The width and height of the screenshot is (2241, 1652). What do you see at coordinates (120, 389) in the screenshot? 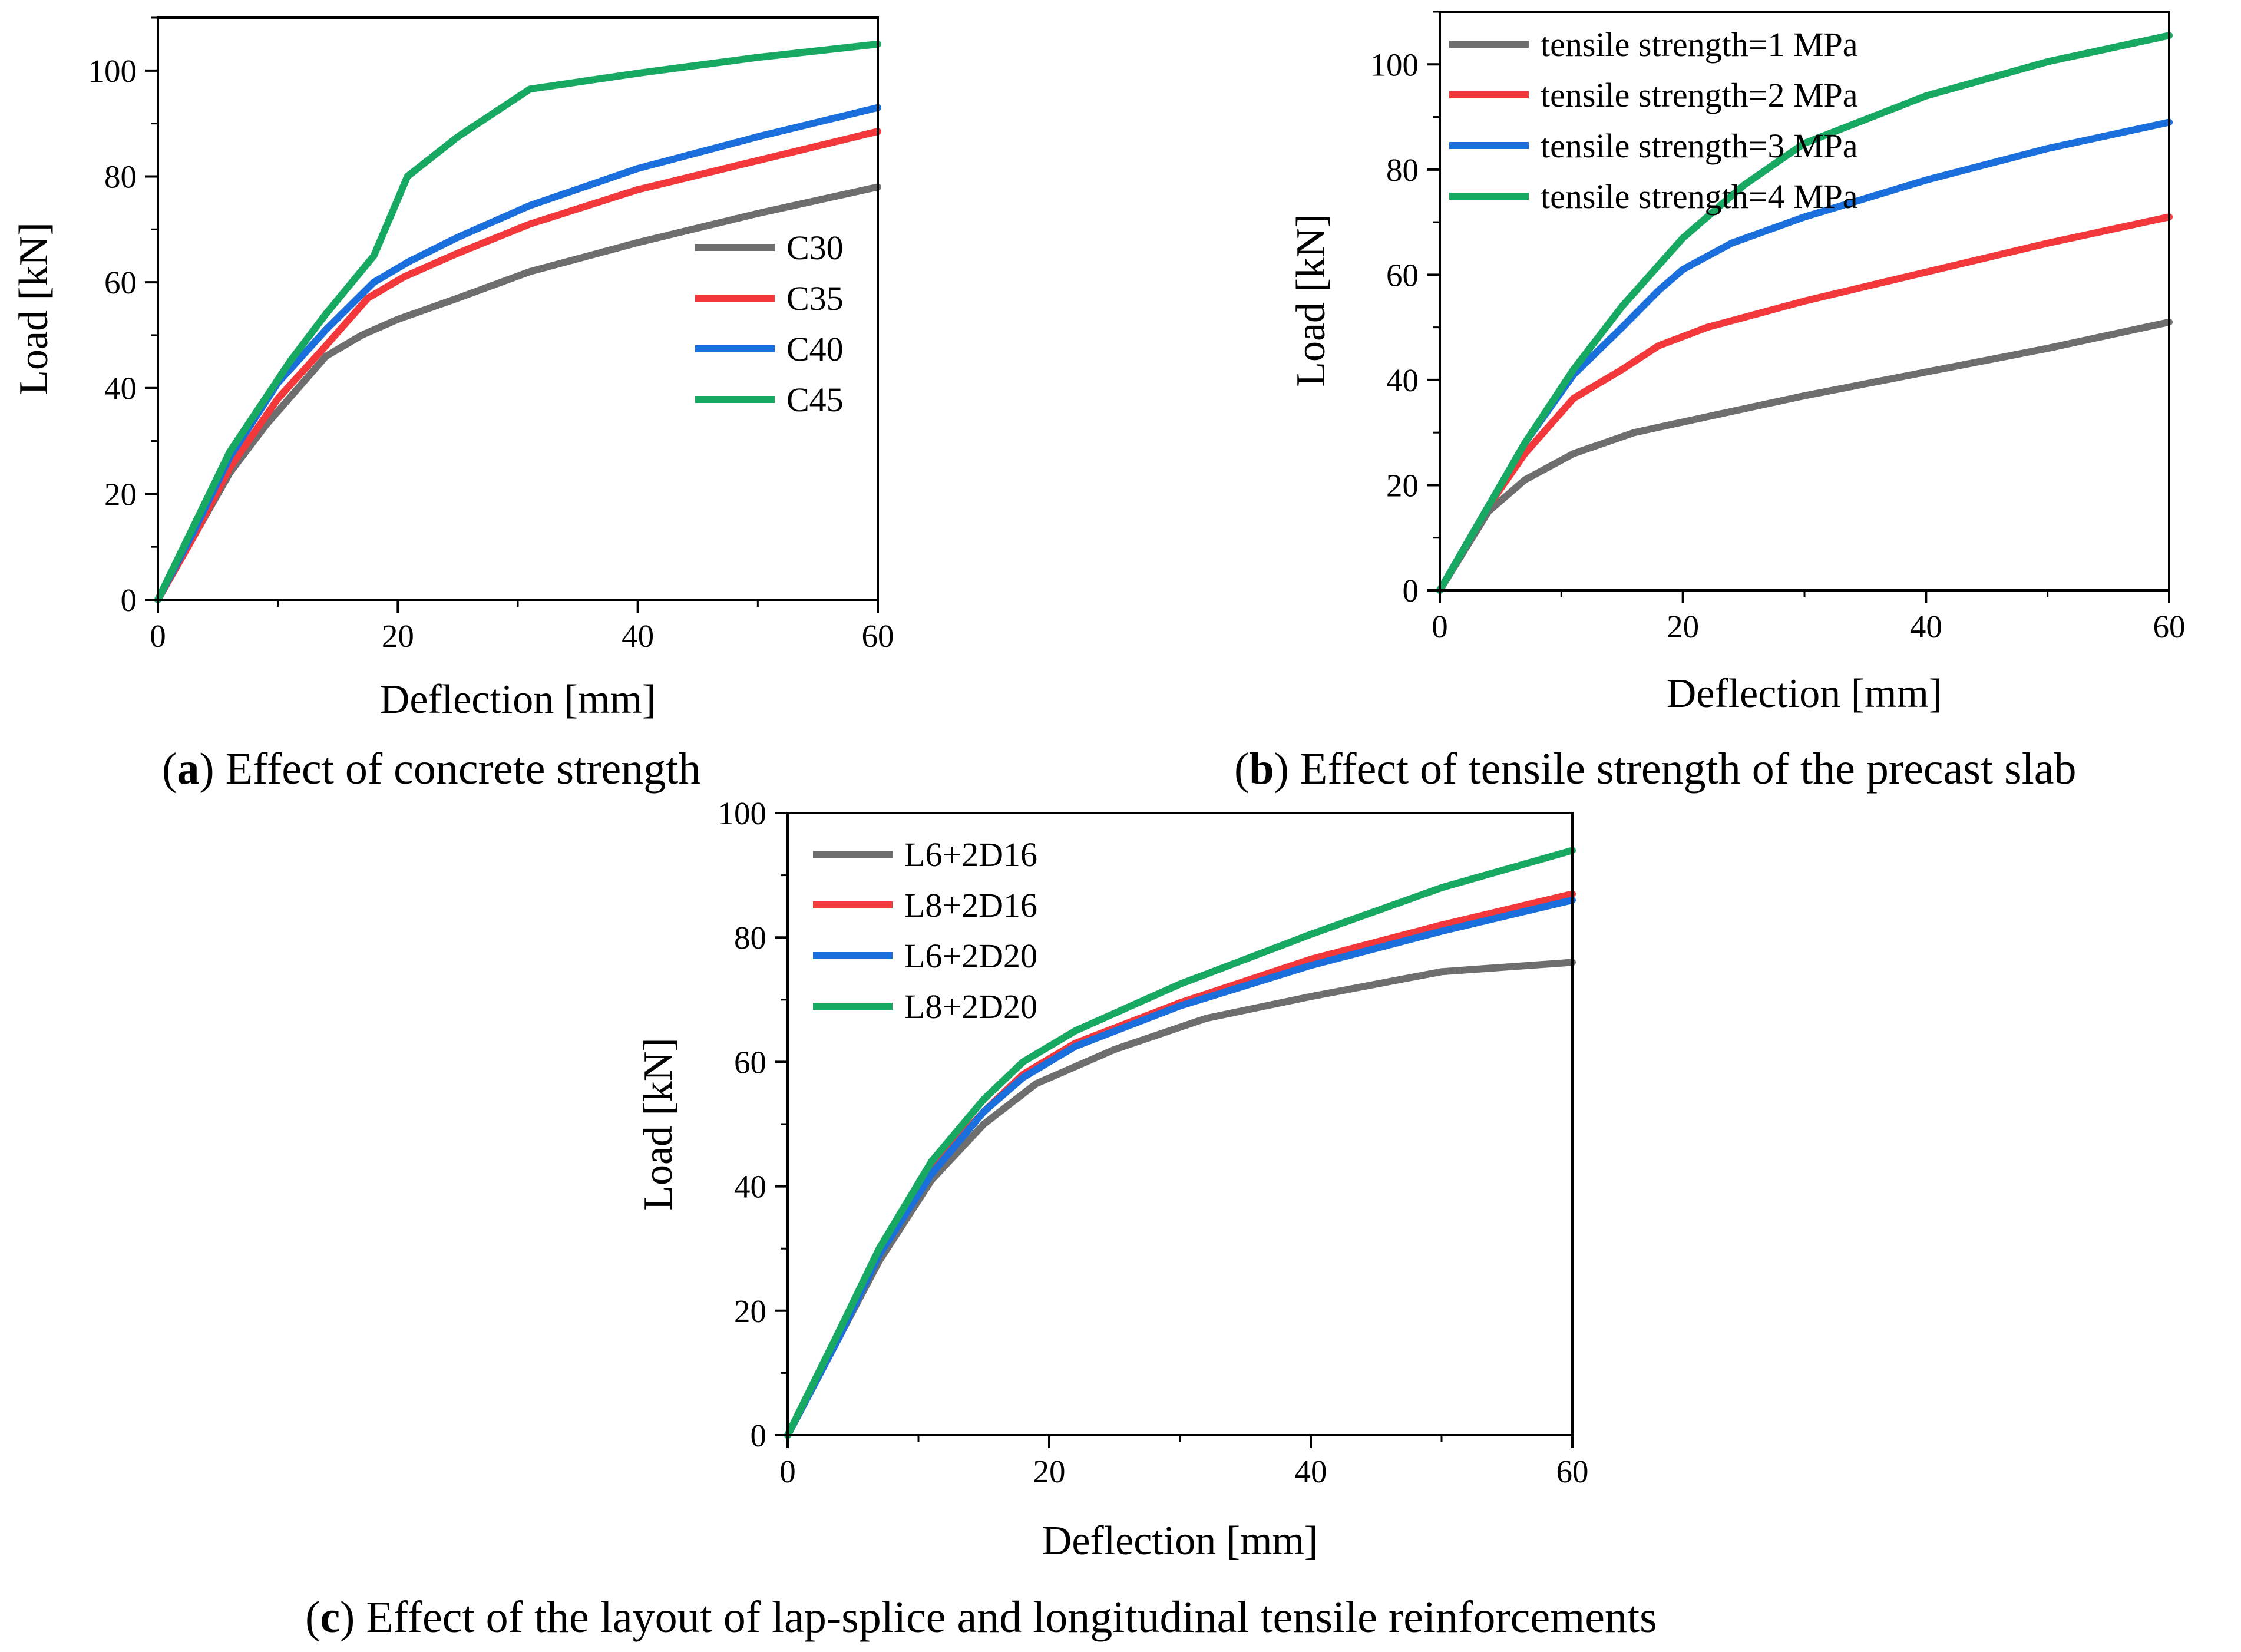
I see `y-tick-label-a-2: 40` at bounding box center [120, 389].